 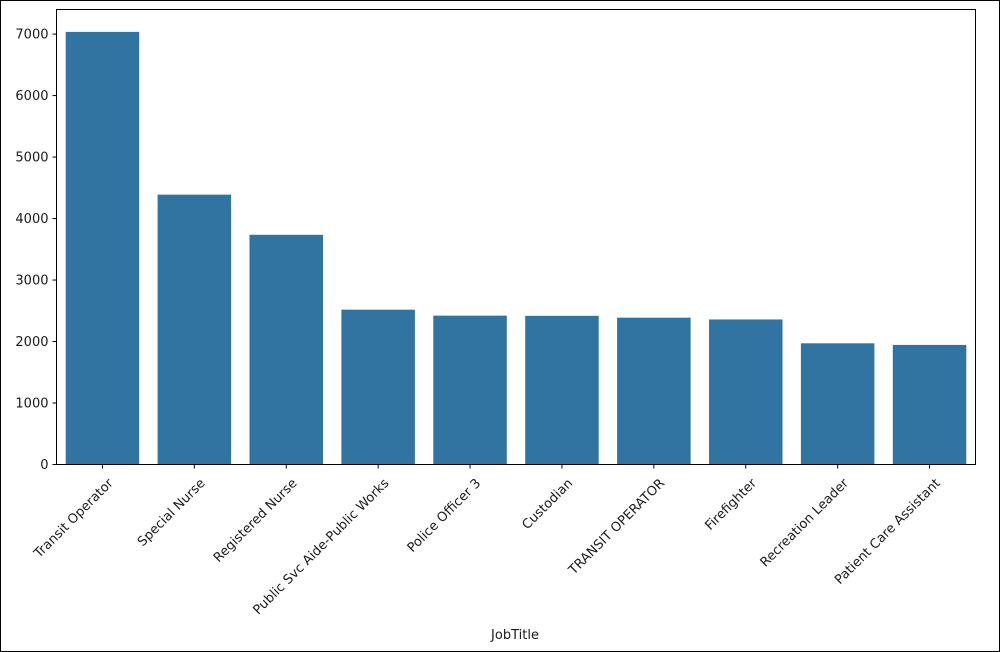 I want to click on x-tick-label: TRANSIT OPERATOR, so click(x=616, y=527).